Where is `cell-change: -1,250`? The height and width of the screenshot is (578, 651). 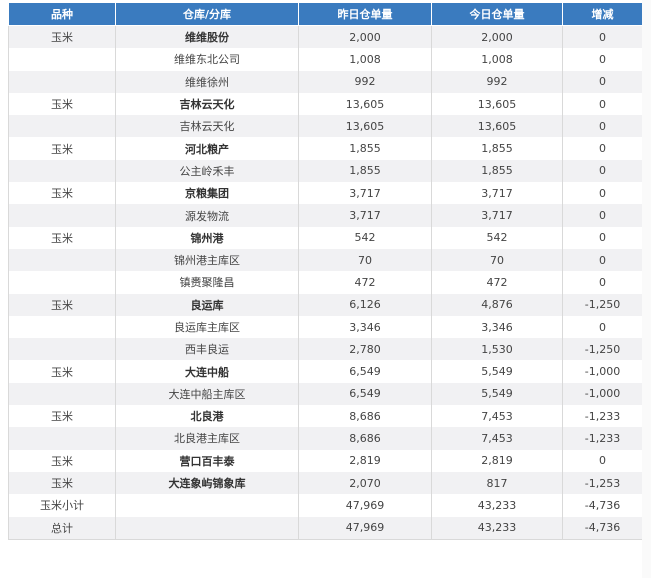
cell-change: -1,250 is located at coordinates (602, 349).